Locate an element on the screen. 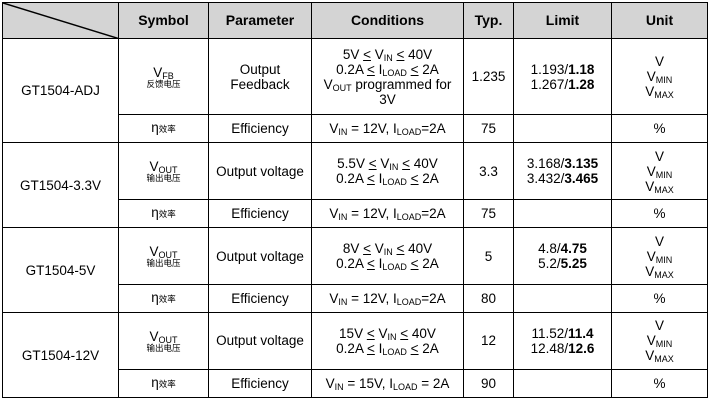 The height and width of the screenshot is (401, 710). diagonal-line-icon is located at coordinates (60, 20).